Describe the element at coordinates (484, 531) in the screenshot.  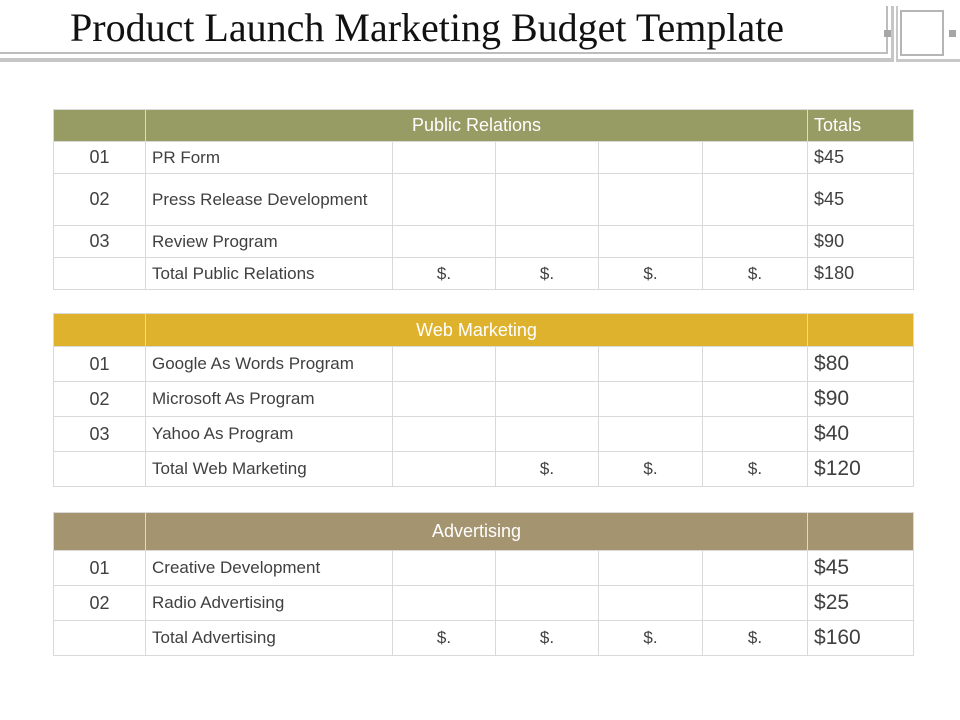
I see `table-header-row: Advertising` at that location.